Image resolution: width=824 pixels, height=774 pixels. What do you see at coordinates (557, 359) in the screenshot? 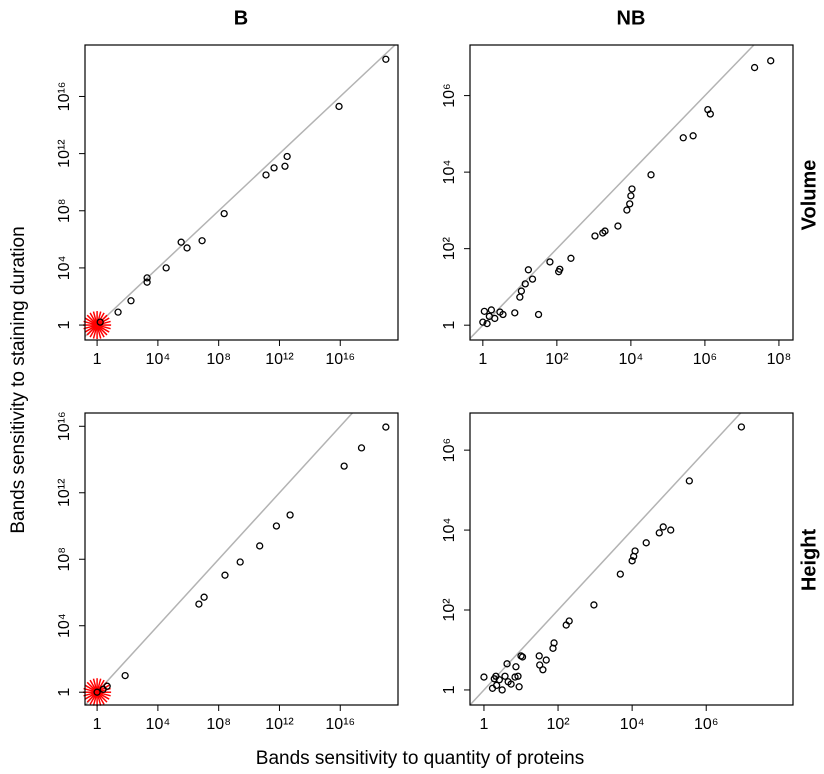
I see `x-tick-label: 10²` at bounding box center [557, 359].